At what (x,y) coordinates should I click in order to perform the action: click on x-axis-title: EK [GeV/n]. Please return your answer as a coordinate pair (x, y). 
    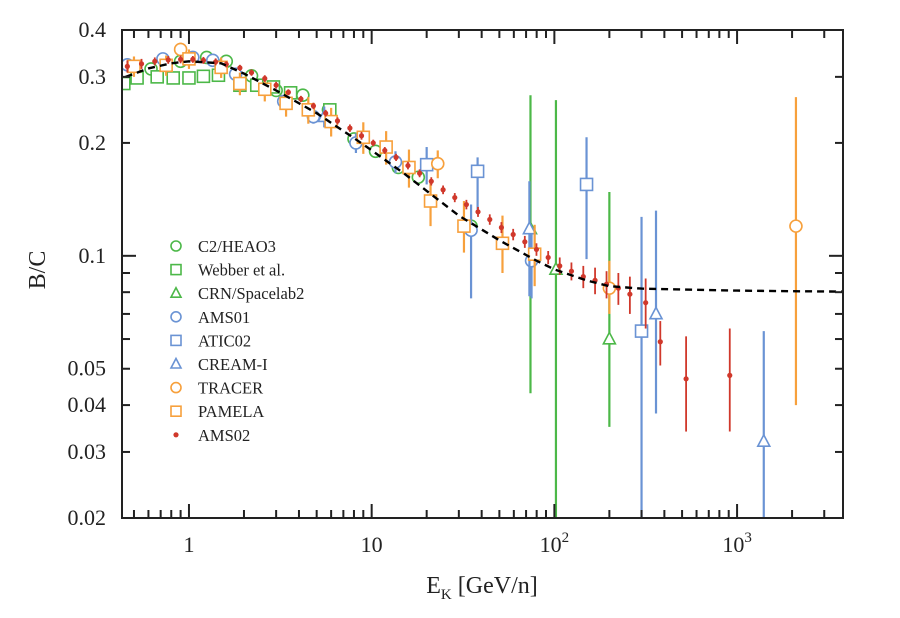
    Looking at the image, I should click on (481, 588).